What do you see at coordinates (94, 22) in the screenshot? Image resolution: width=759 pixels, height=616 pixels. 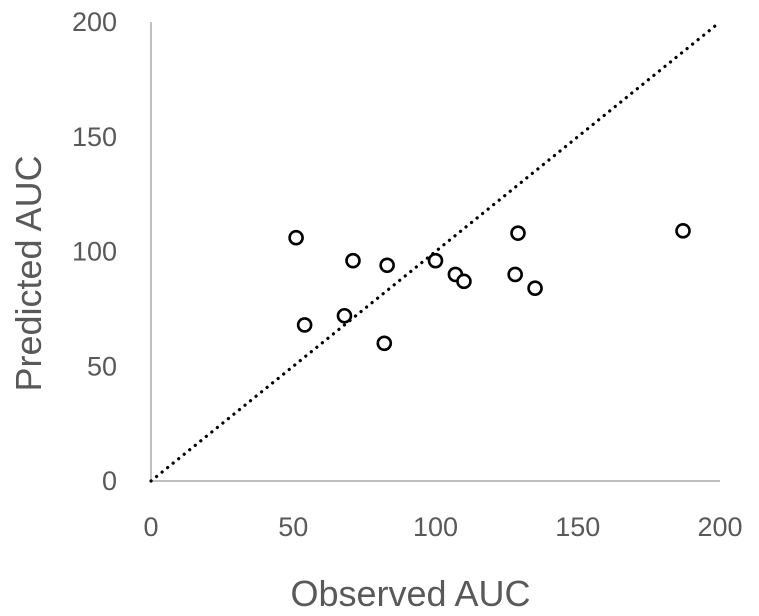 I see `y-tick-label: 200` at bounding box center [94, 22].